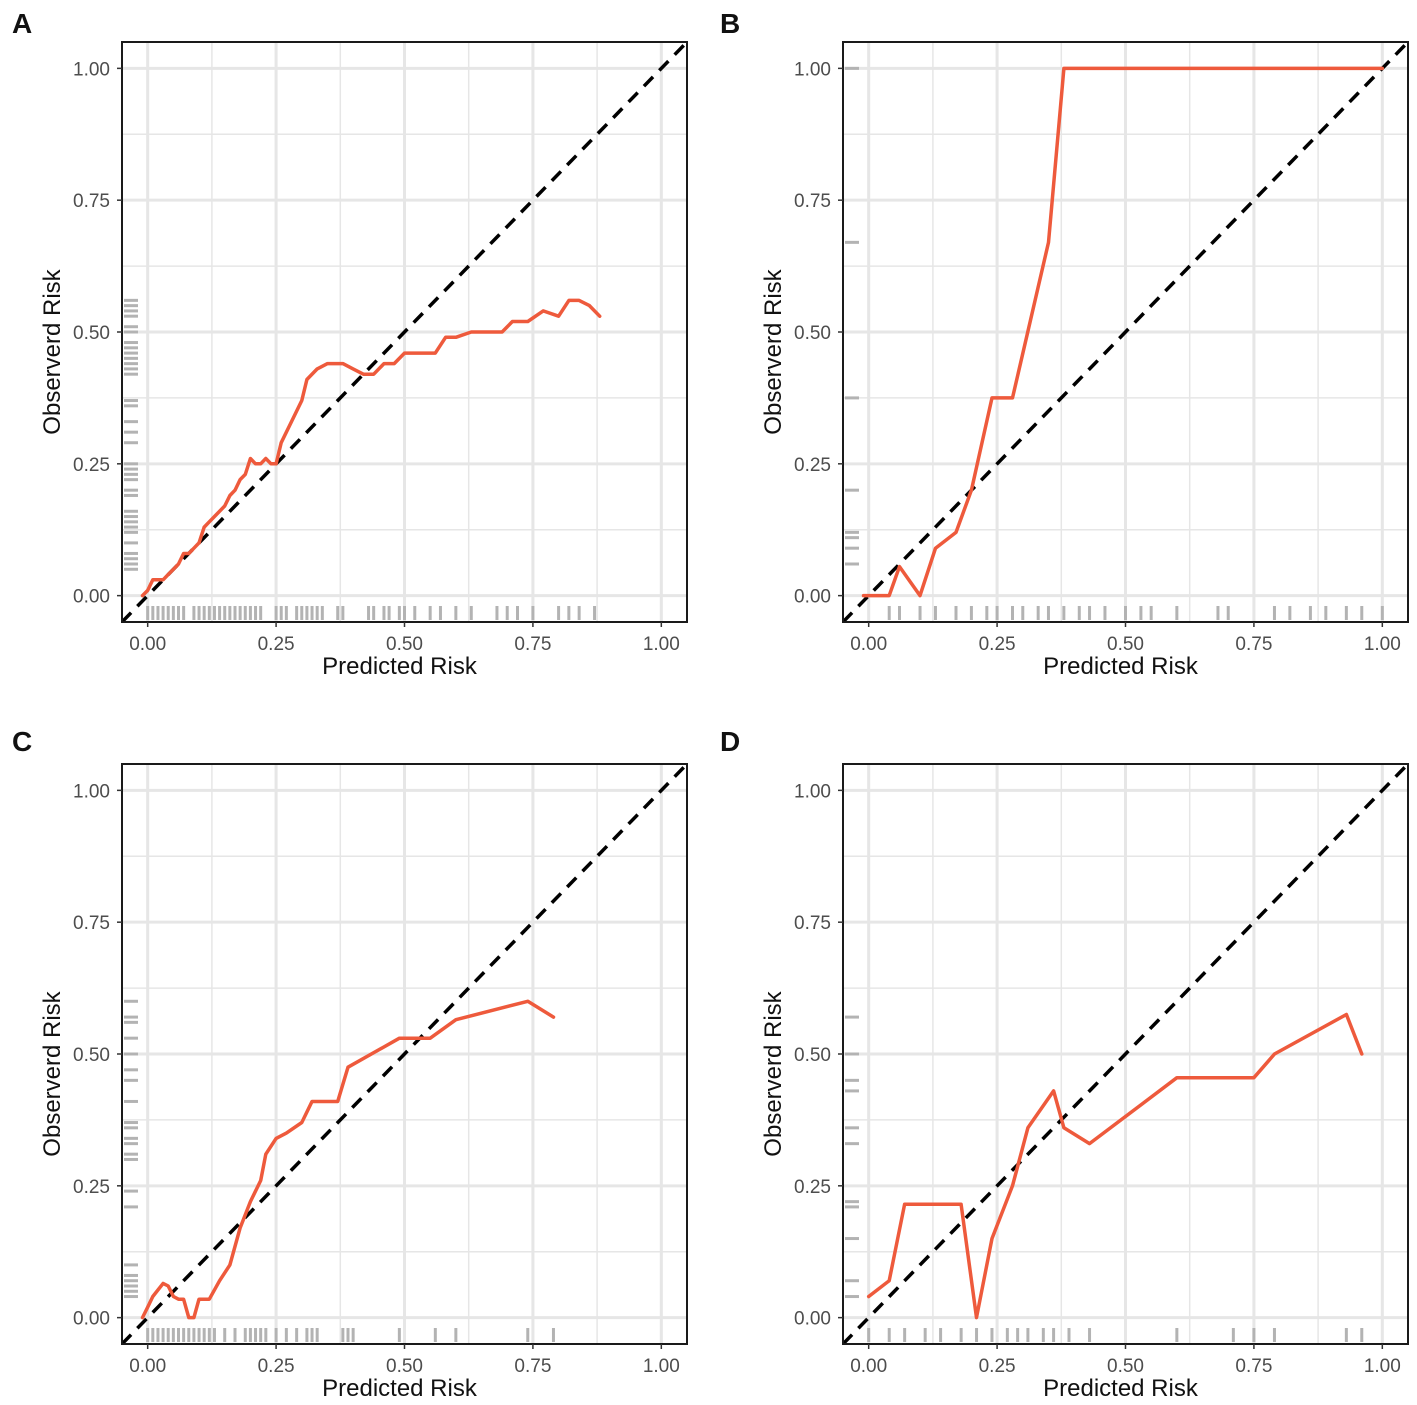 This screenshot has width=1417, height=1405. Describe the element at coordinates (22, 741) in the screenshot. I see `panel-letter: C` at that location.